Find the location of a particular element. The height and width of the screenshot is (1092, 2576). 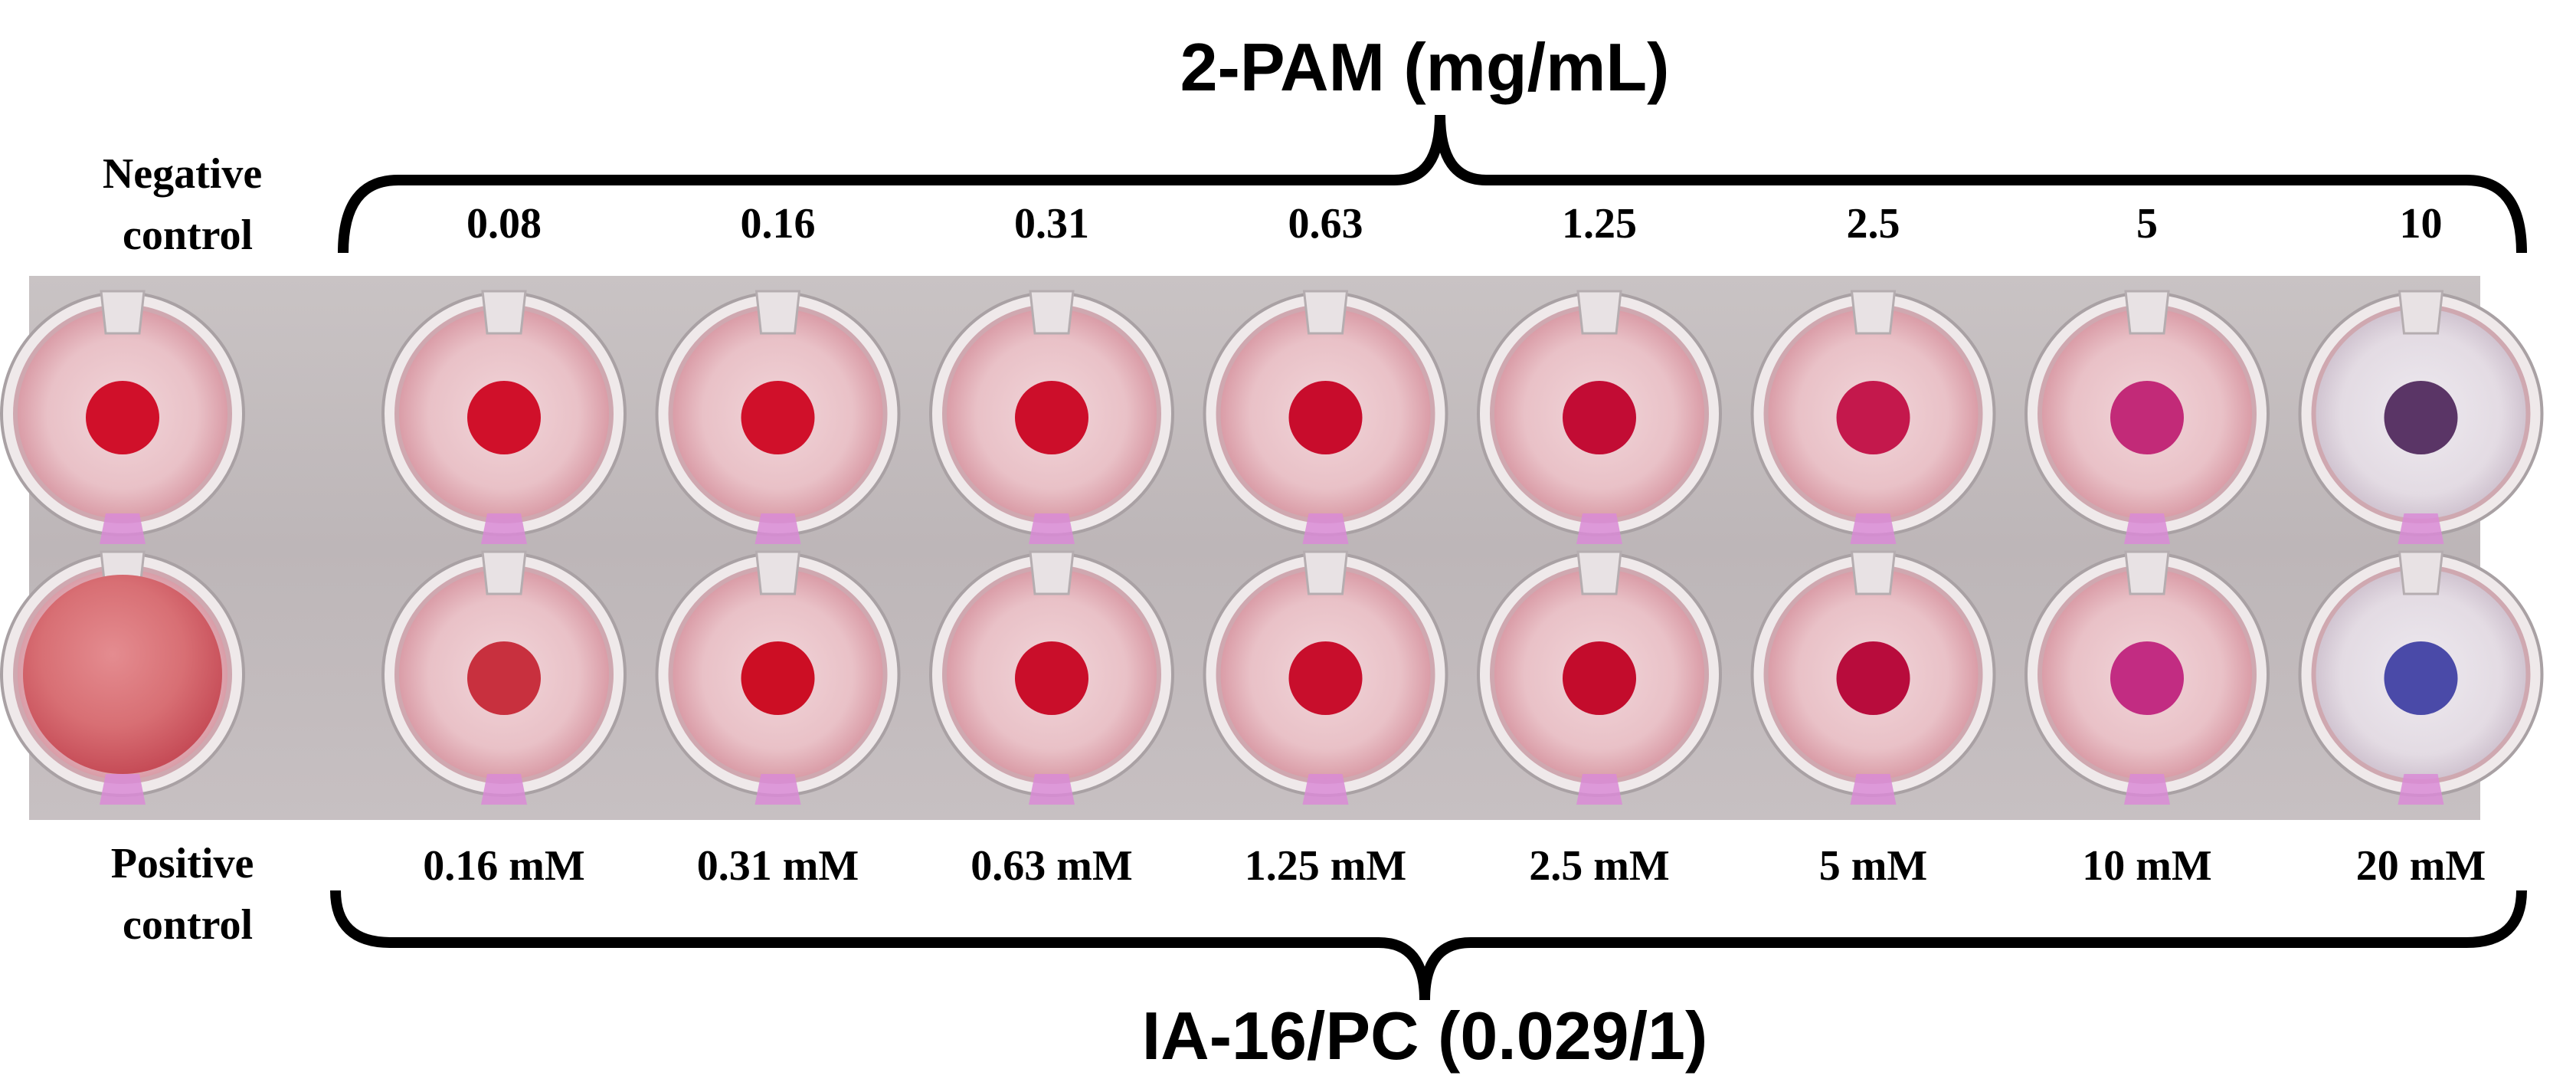

top-concentration-label: 2.5 is located at coordinates (1873, 224).